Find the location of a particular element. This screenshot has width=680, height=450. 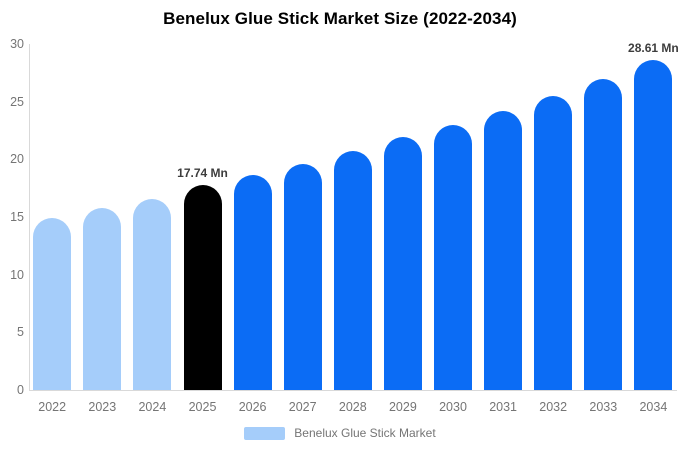

legend-swatch is located at coordinates (265, 433).